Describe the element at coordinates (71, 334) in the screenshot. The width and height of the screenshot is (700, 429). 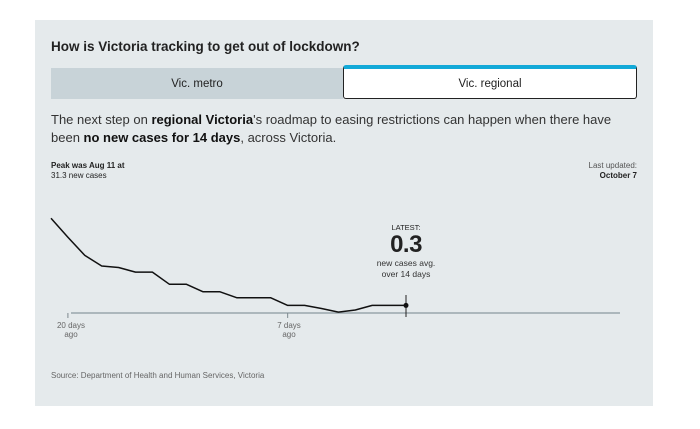
I see `x-tick-label-20-line2: ago` at that location.